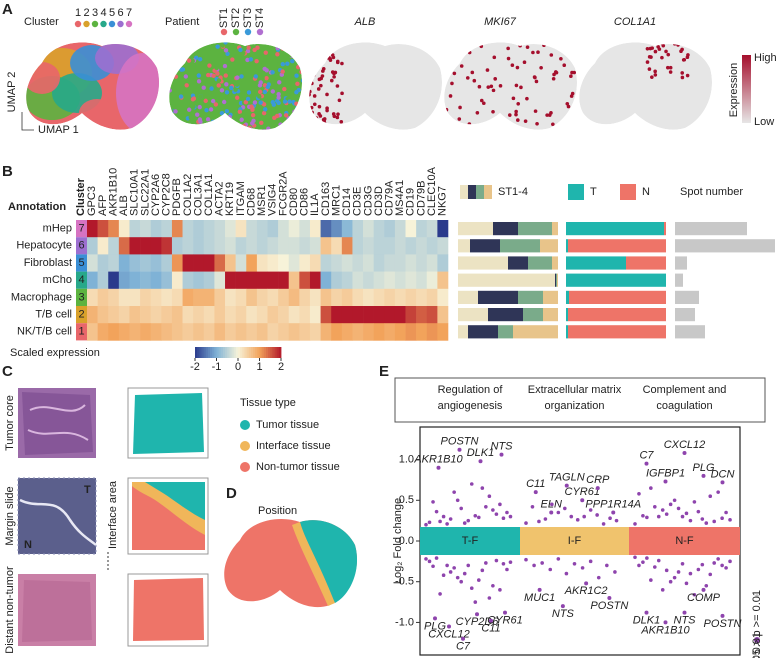 The width and height of the screenshot is (777, 658). I want to click on expression-colorbar, so click(746, 89).